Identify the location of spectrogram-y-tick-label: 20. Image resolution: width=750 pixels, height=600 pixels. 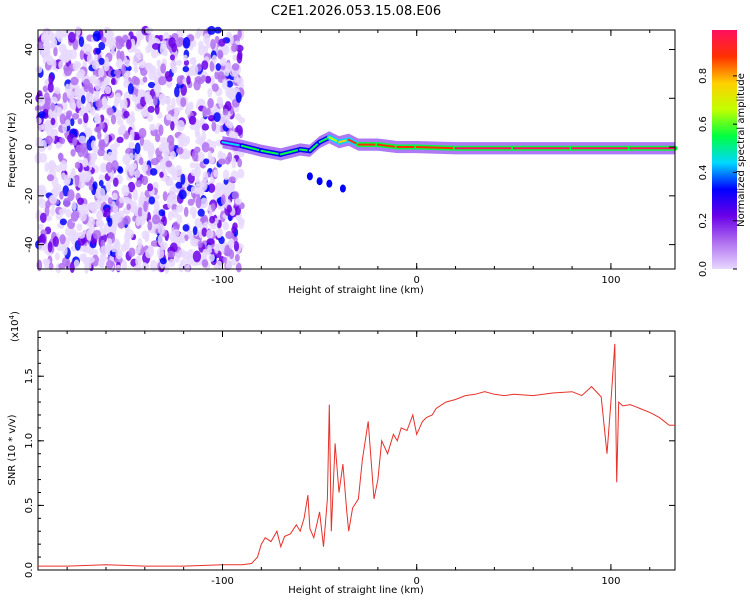
(29, 98).